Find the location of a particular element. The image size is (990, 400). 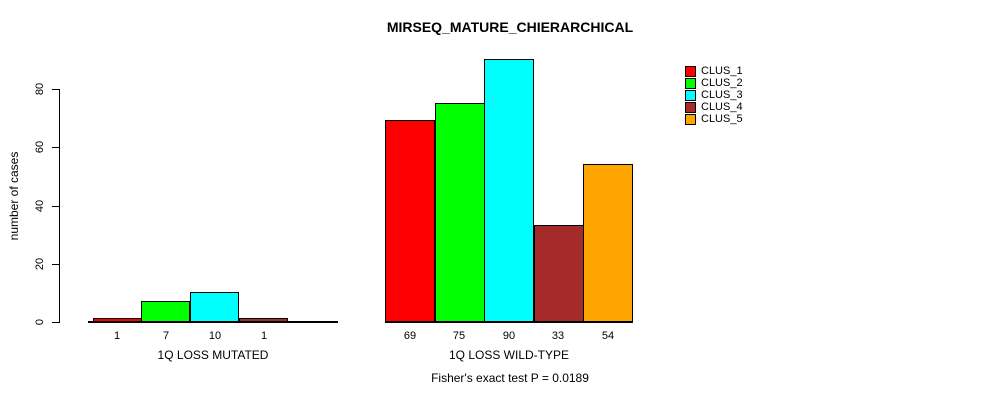

y-tick-label: 60 is located at coordinates (40, 147).